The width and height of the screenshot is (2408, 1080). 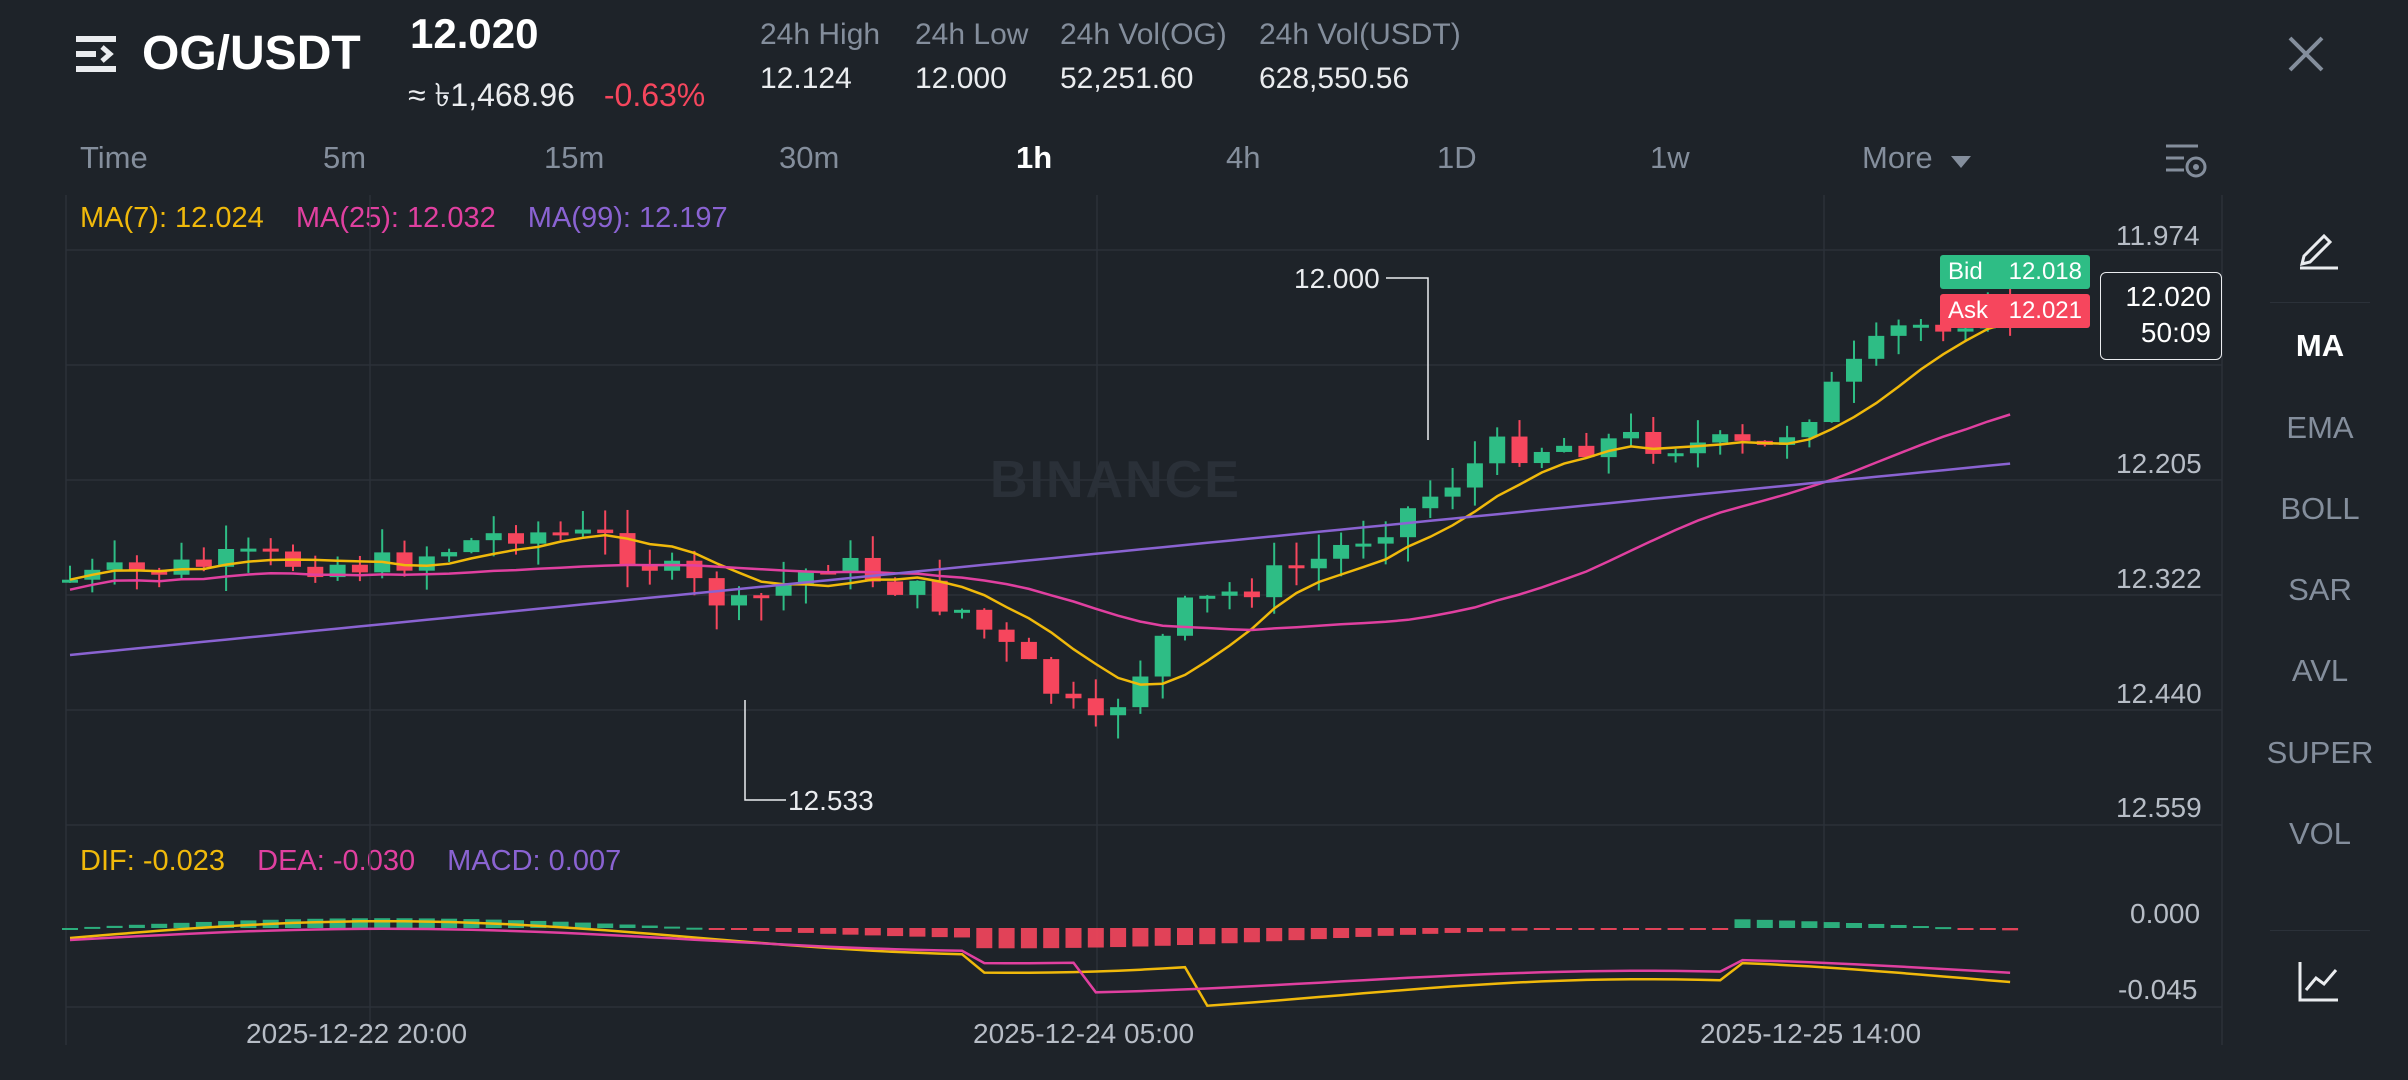 What do you see at coordinates (2319, 981) in the screenshot?
I see `line-chart-icon` at bounding box center [2319, 981].